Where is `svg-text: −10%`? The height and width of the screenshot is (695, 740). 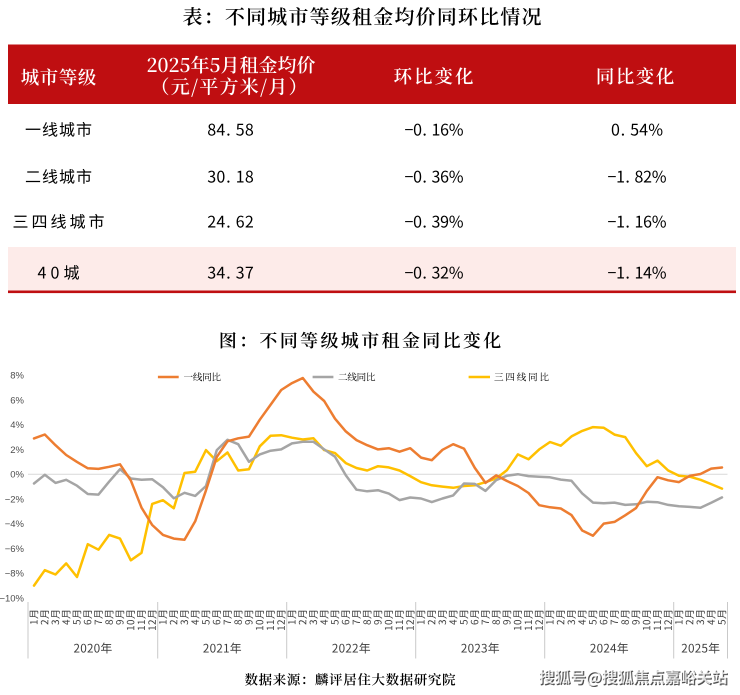 svg-text: −10% is located at coordinates (12, 598).